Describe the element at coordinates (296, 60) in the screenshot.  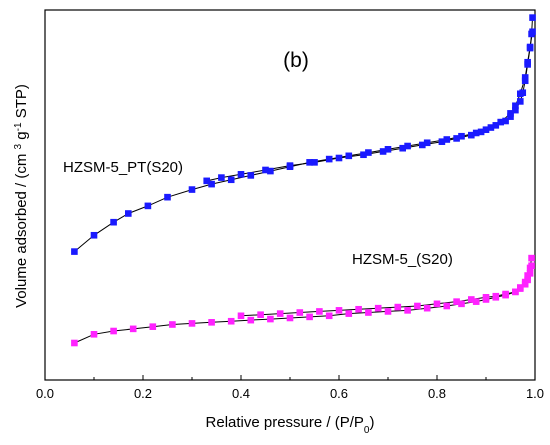
I see `panel-label: (b)` at that location.